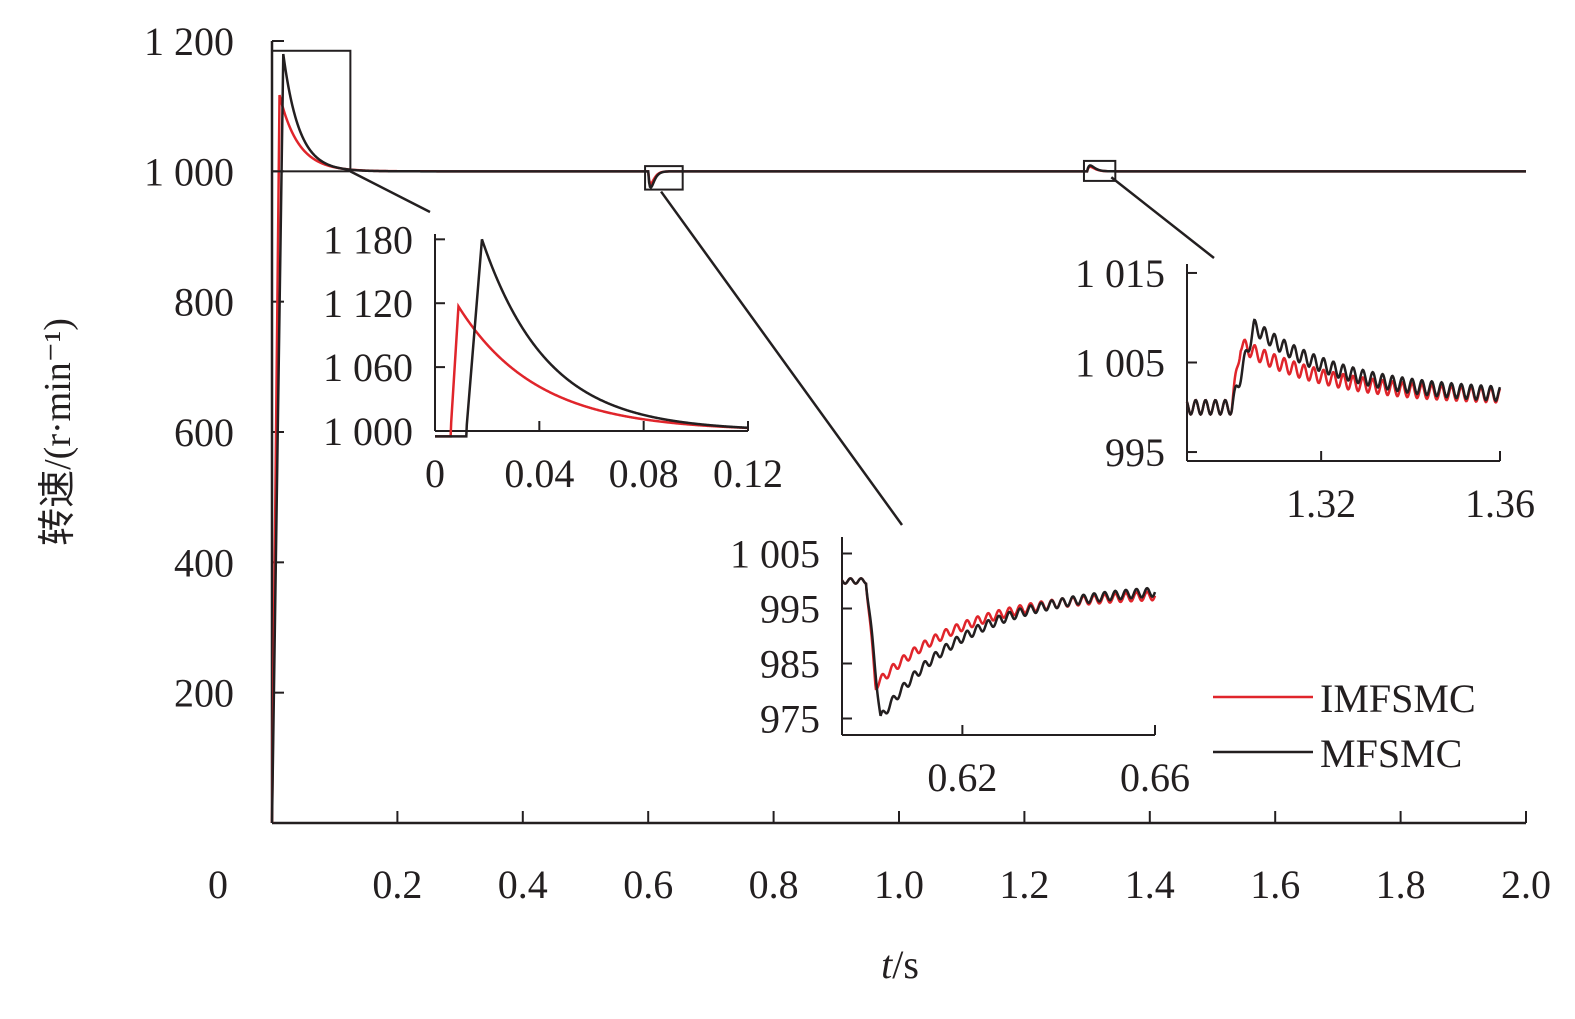 This screenshot has height=1019, width=1575. What do you see at coordinates (523, 884) in the screenshot?
I see `x-tick-label: 0.4` at bounding box center [523, 884].